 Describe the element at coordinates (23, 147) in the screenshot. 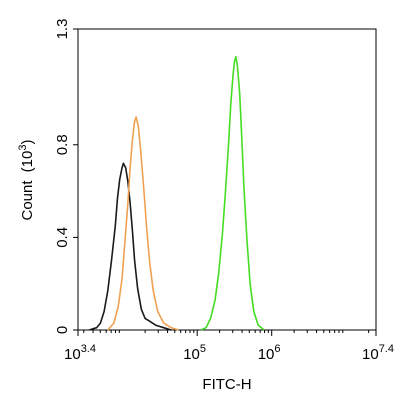

I see `y-axis-label-exponent: 3` at that location.